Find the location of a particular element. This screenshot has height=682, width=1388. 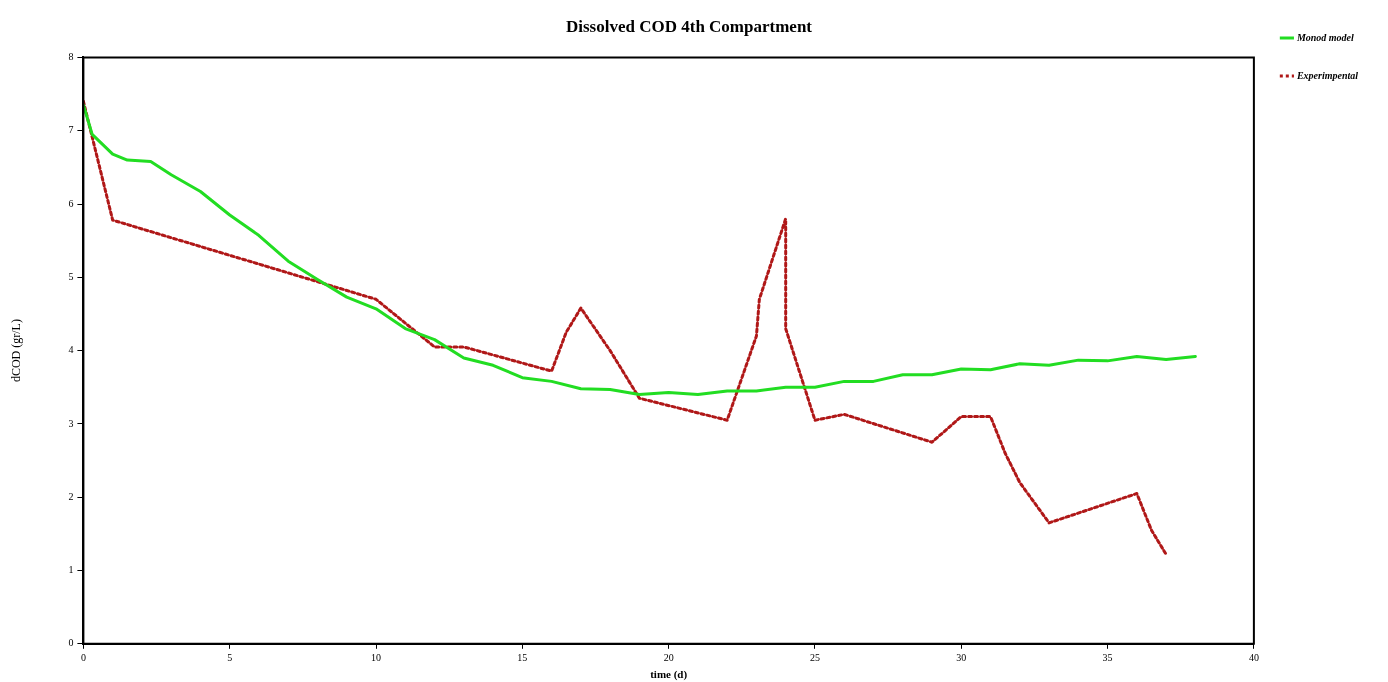

legend-label: Monod model is located at coordinates (1325, 37).